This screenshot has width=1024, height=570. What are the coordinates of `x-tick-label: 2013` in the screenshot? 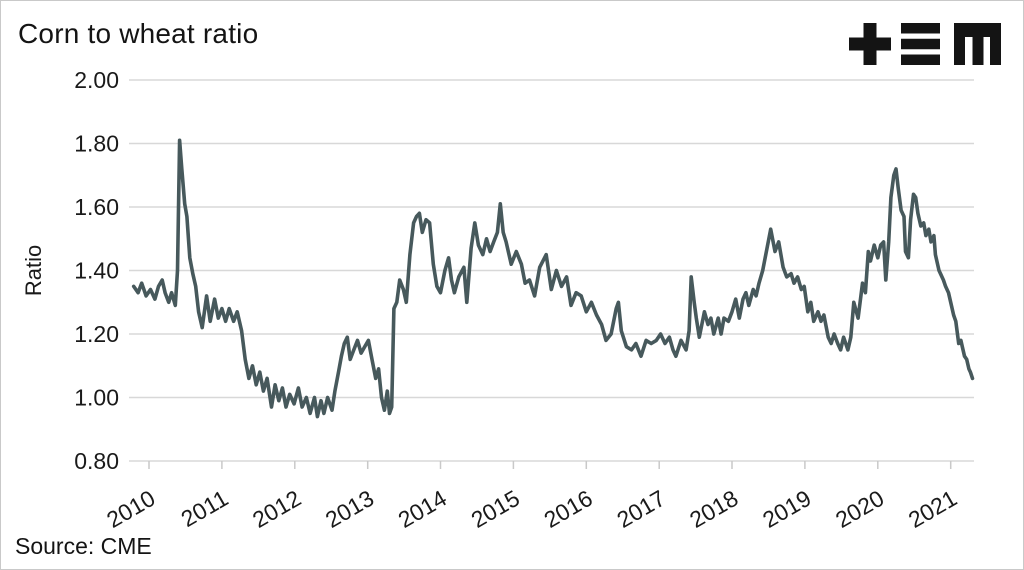 It's located at (349, 509).